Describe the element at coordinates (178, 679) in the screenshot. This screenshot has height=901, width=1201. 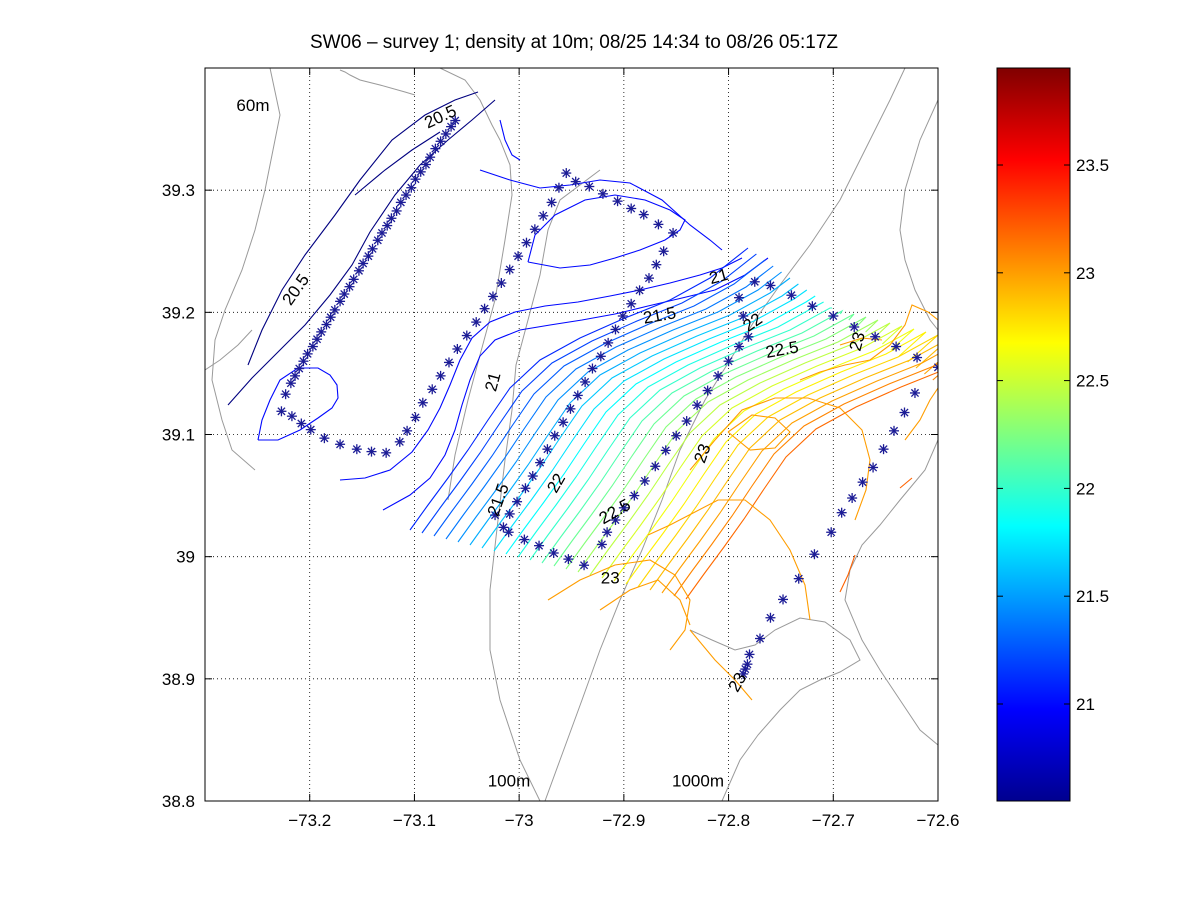
I see `y-tick-label: 38.9` at that location.